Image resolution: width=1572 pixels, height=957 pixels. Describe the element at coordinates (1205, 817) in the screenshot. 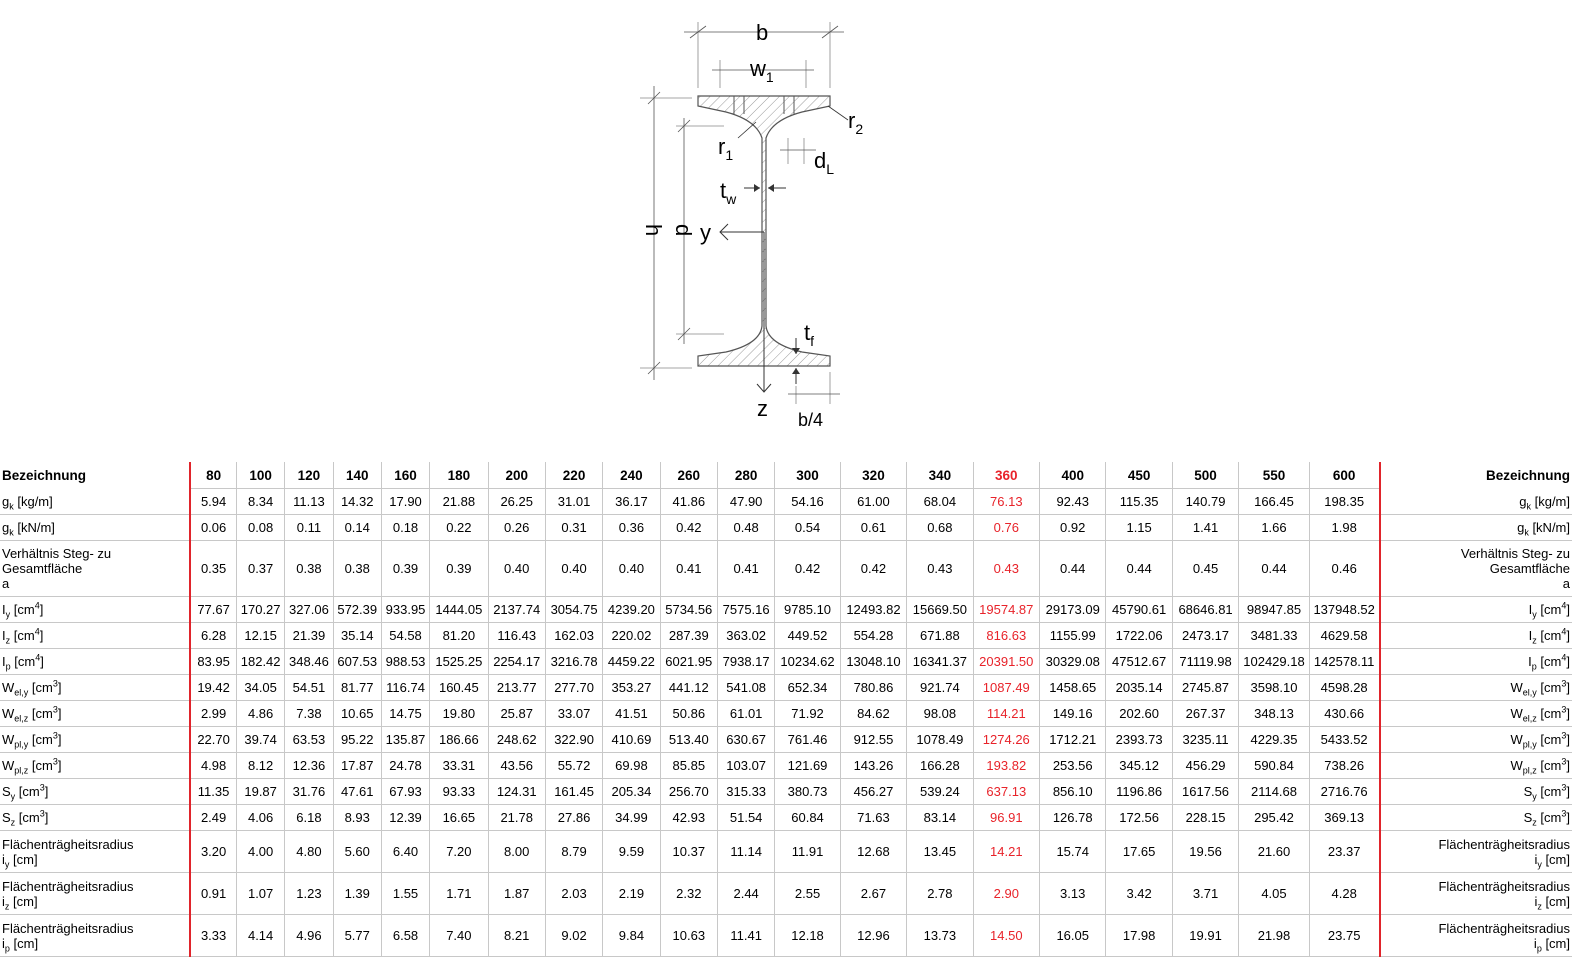

I see `table-cell: 228.15` at that location.